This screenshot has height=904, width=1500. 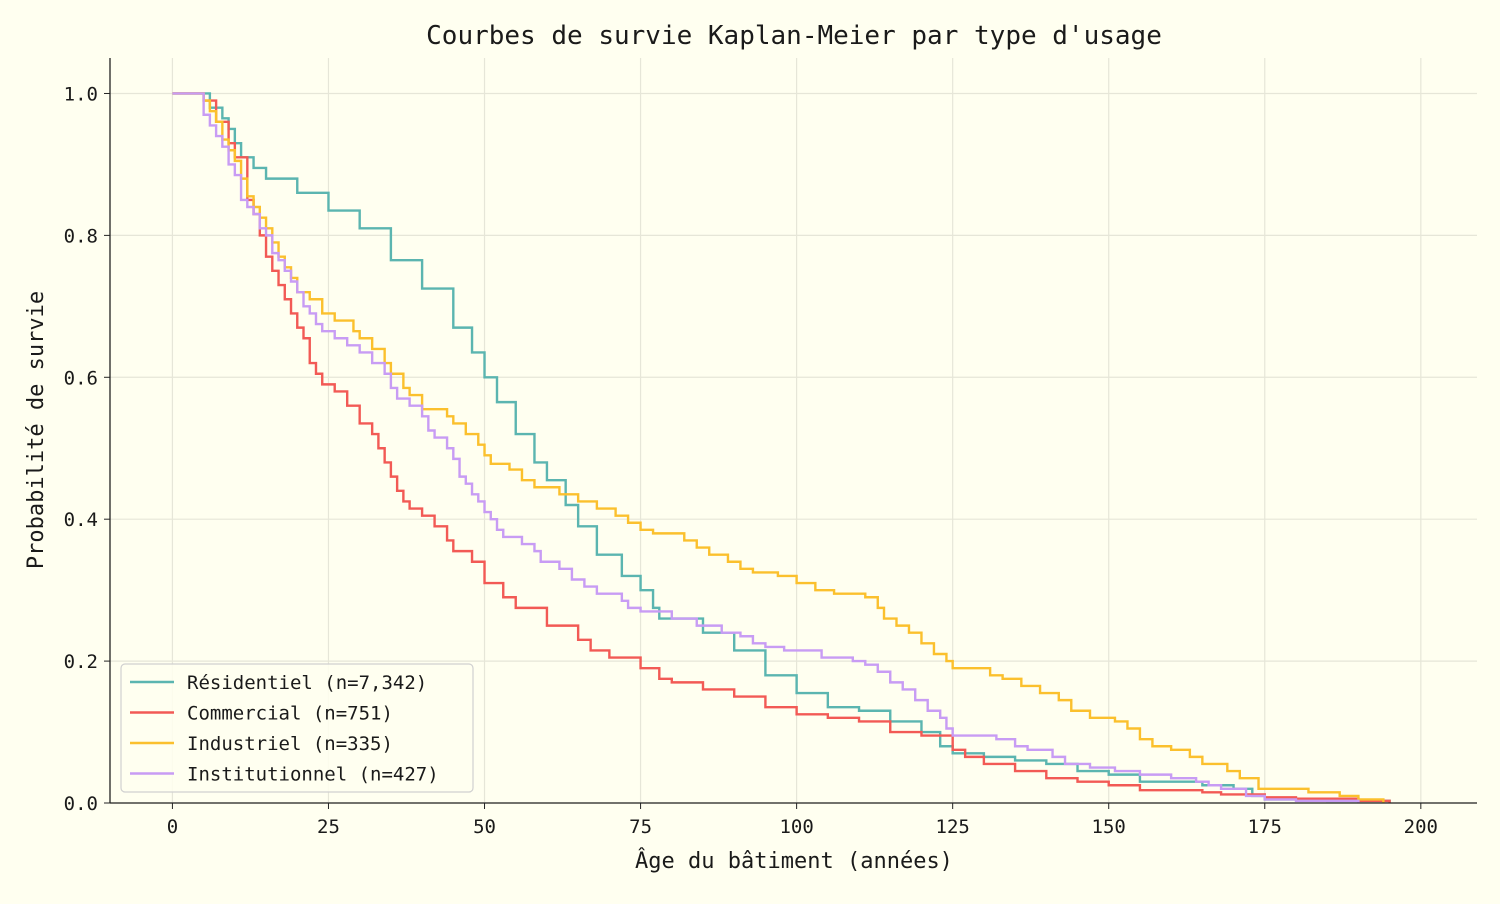 What do you see at coordinates (484, 827) in the screenshot?
I see `x-tick-label: 50` at bounding box center [484, 827].